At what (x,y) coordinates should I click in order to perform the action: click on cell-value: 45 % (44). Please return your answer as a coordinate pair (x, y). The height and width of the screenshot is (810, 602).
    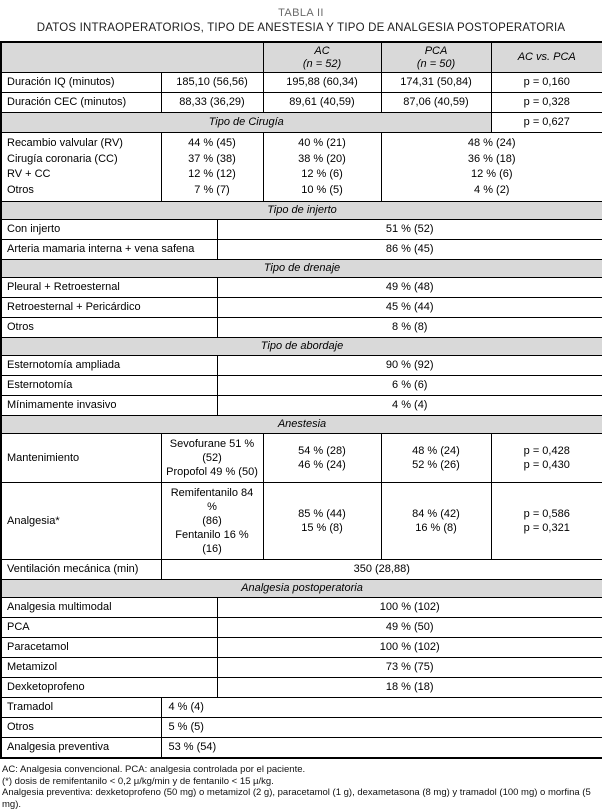
    Looking at the image, I should click on (409, 307).